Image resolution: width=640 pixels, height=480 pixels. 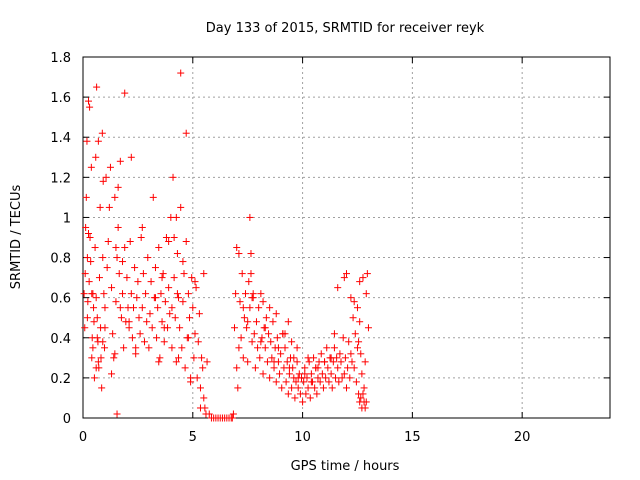 What do you see at coordinates (305, 437) in the screenshot?
I see `x-tick-labels: 0 5 10 15 20` at bounding box center [305, 437].